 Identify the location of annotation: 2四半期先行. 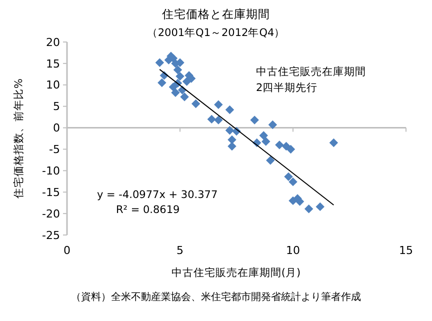
(287, 87).